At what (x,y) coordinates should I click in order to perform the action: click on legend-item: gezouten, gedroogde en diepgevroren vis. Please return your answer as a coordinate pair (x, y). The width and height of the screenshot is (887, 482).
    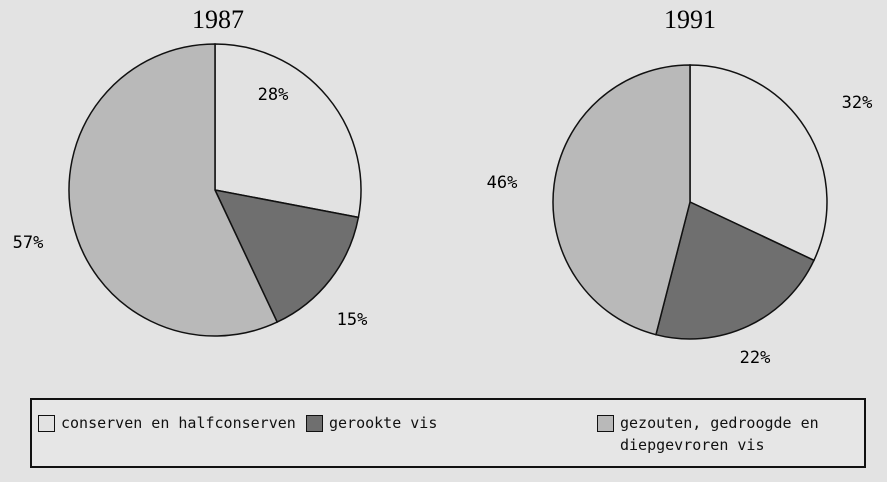
    Looking at the image, I should click on (727, 434).